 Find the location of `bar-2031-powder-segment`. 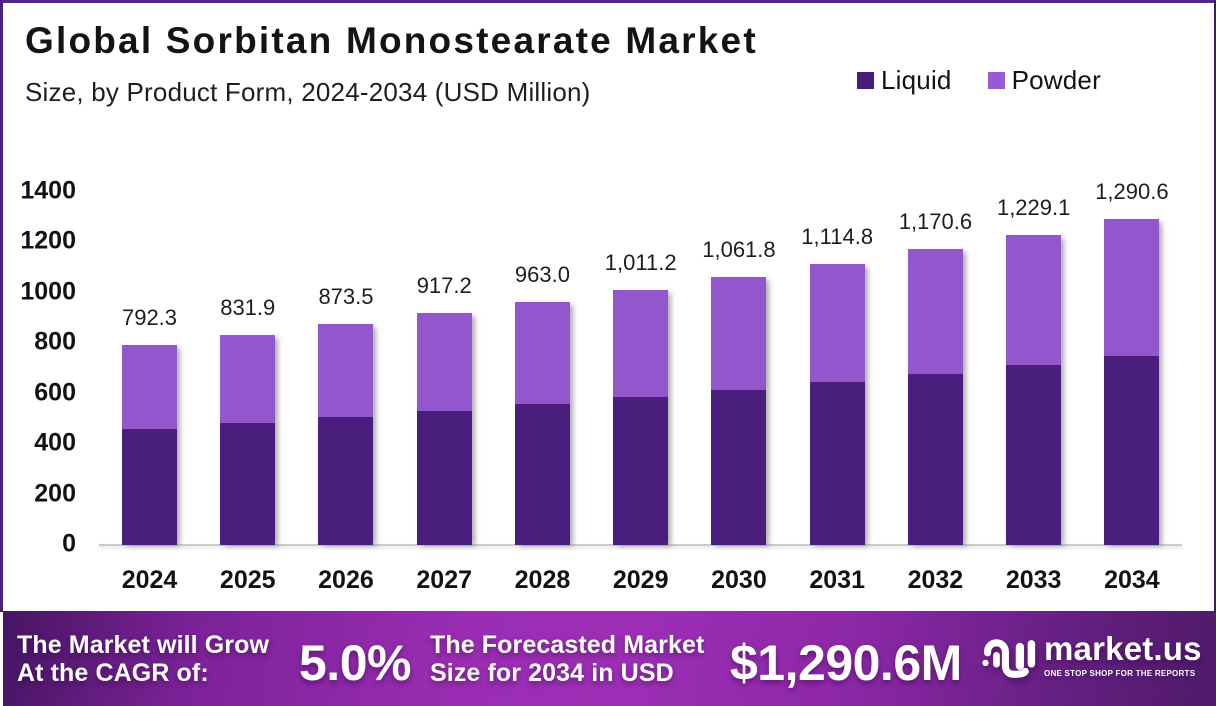

bar-2031-powder-segment is located at coordinates (837, 323).